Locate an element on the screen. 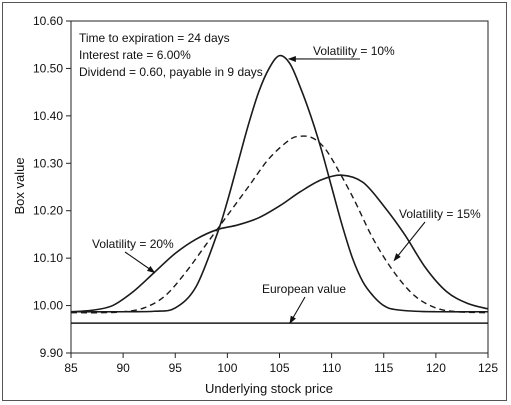 Image resolution: width=511 pixels, height=405 pixels. y-tick-label: 10.30 is located at coordinates (48, 163).